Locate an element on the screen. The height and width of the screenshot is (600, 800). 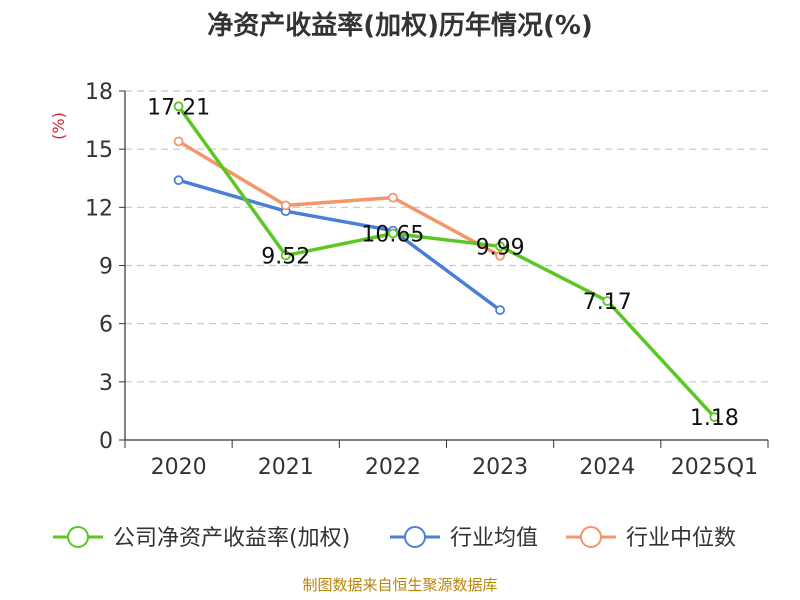
x-tick-label-2024: 2024 is located at coordinates (607, 467).